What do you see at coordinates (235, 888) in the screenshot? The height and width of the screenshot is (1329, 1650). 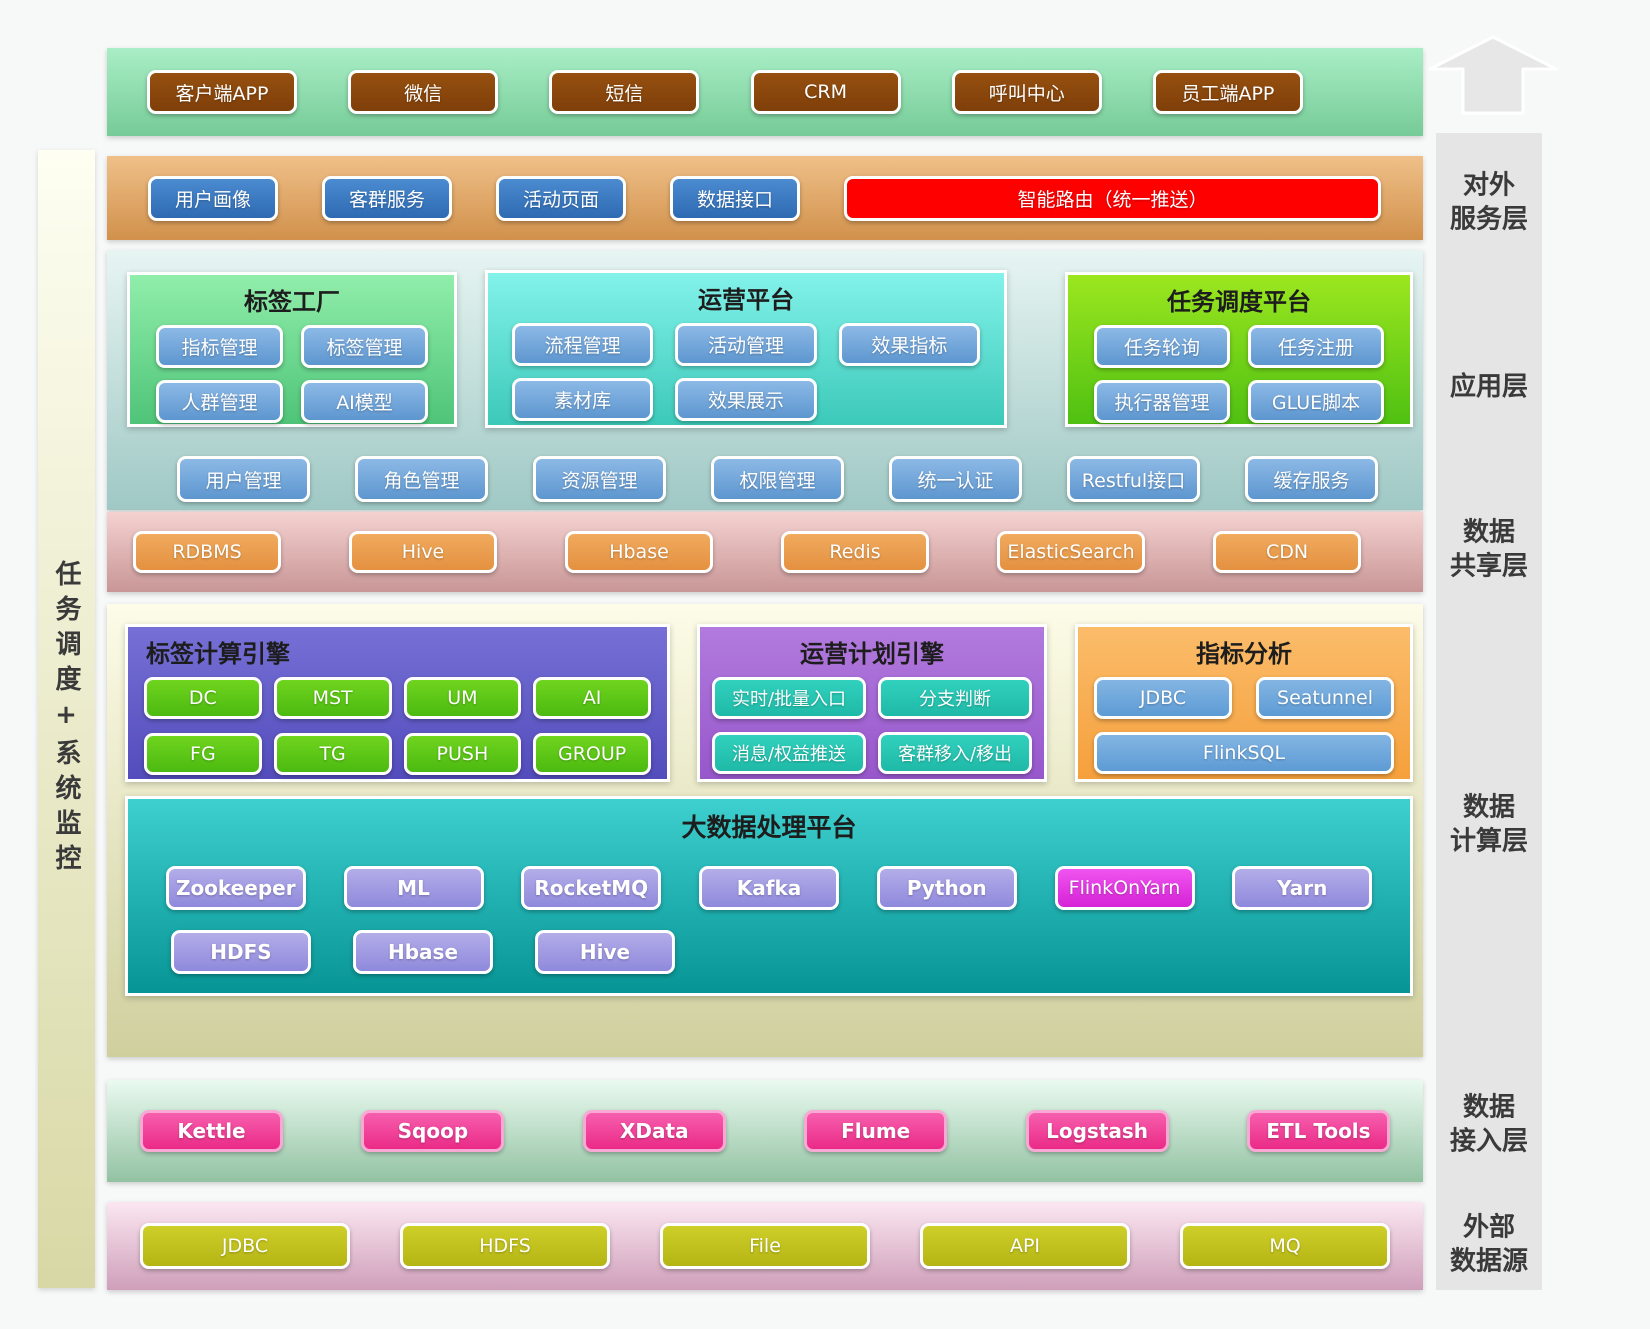 I see `btn-zookeeper: Zookeeper` at bounding box center [235, 888].